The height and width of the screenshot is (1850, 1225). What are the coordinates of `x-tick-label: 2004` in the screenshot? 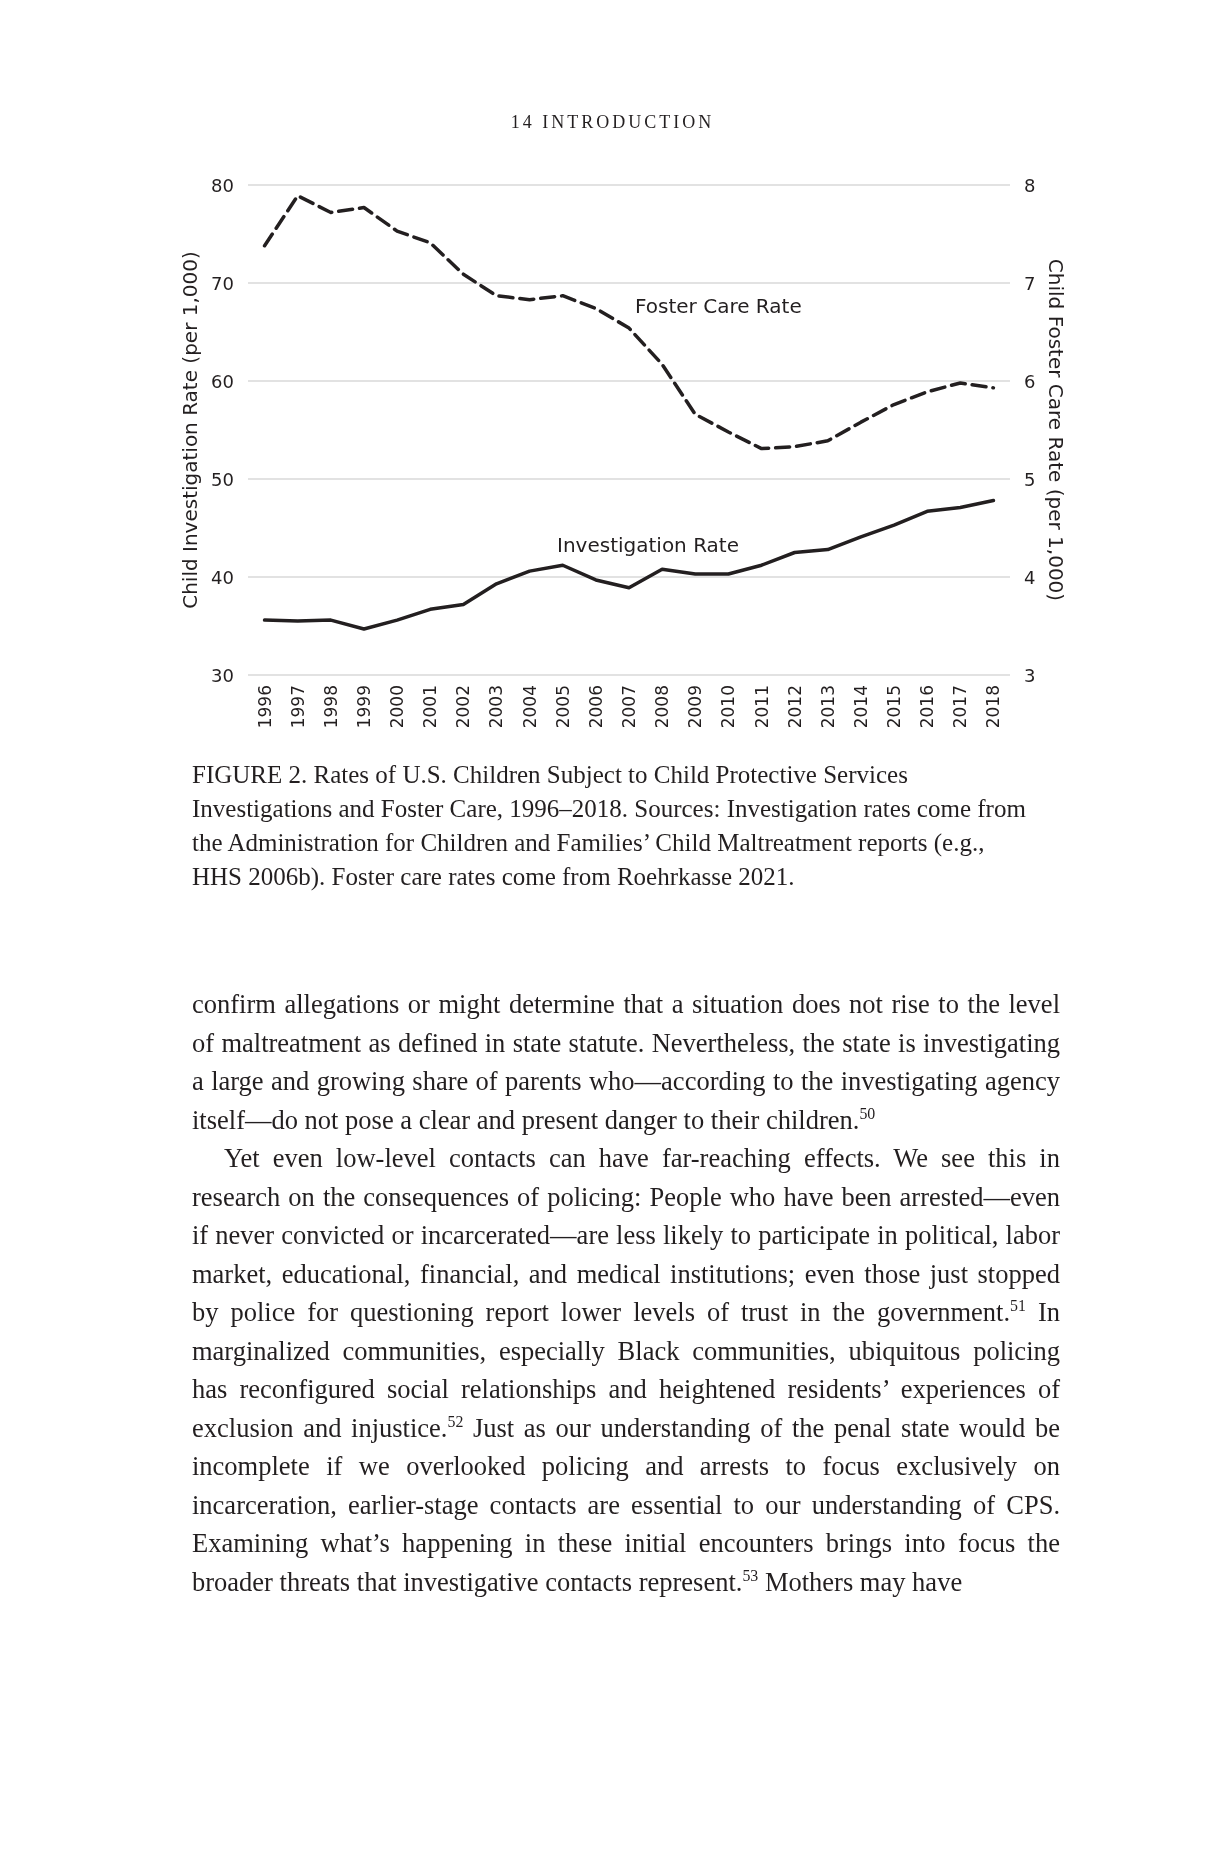 It's located at (529, 707).